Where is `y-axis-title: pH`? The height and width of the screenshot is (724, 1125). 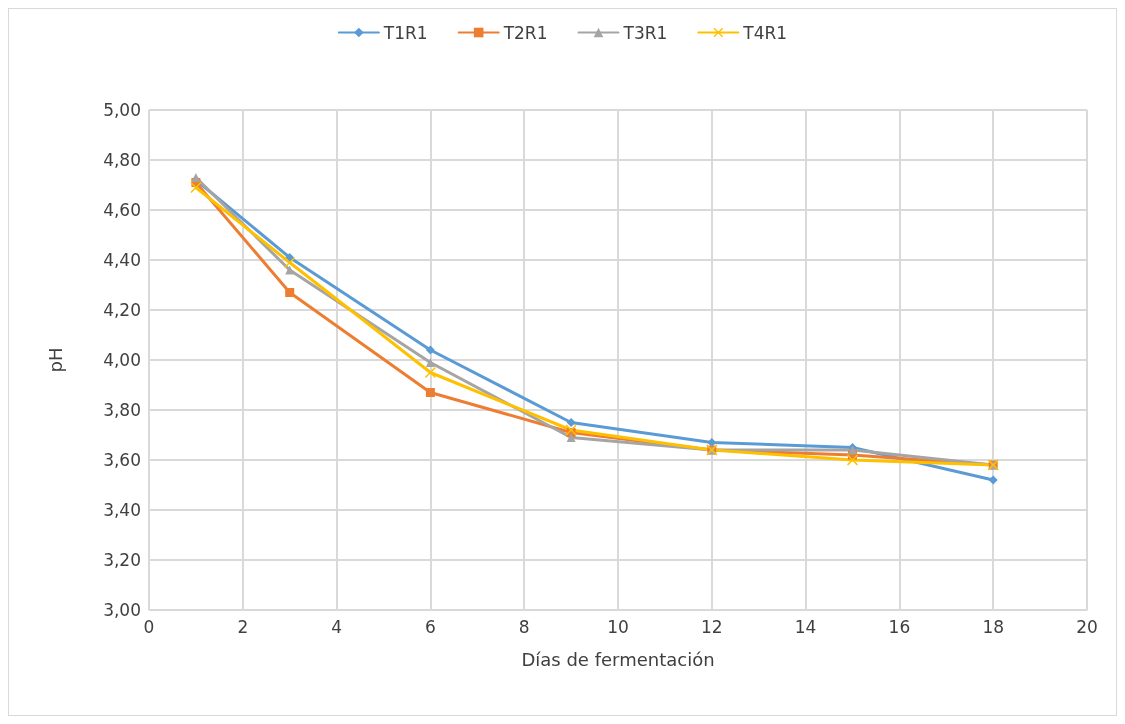
y-axis-title: pH is located at coordinates (55, 360).